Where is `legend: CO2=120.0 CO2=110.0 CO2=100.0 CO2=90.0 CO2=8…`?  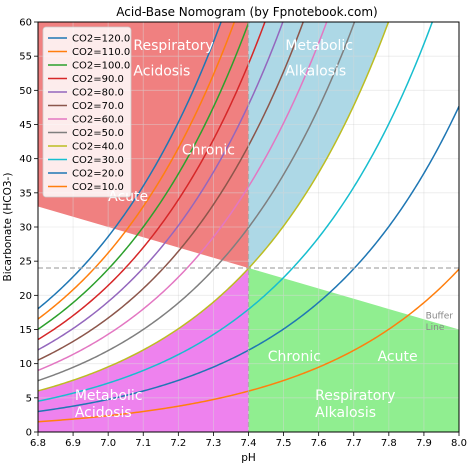
legend: CO2=120.0 CO2=110.0 CO2=100.0 CO2=90.0 CO2=8… is located at coordinates (87, 112).